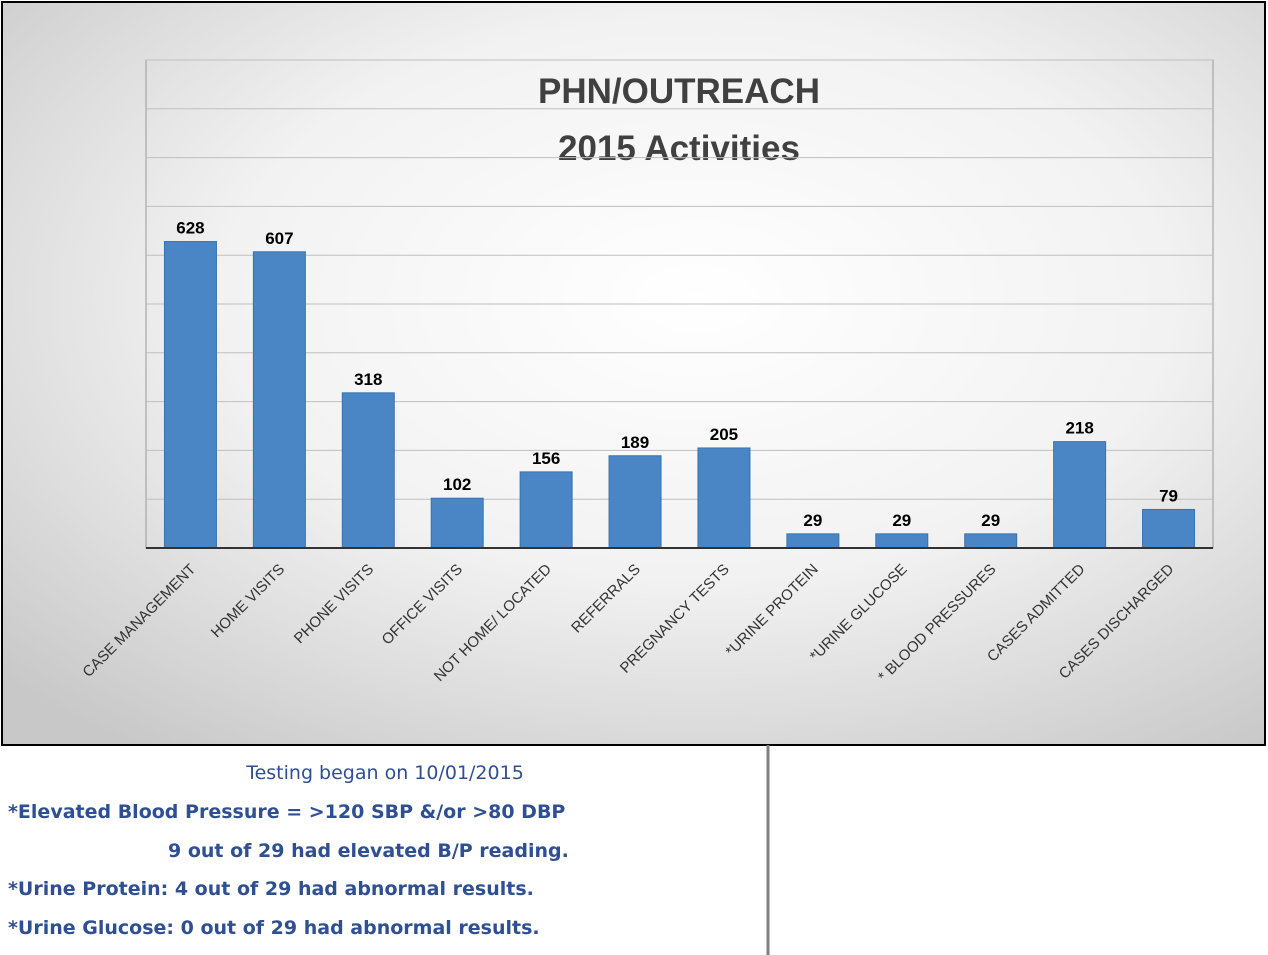 This screenshot has width=1268, height=955. I want to click on chart-title: PHN/OUTREACH, so click(679, 91).